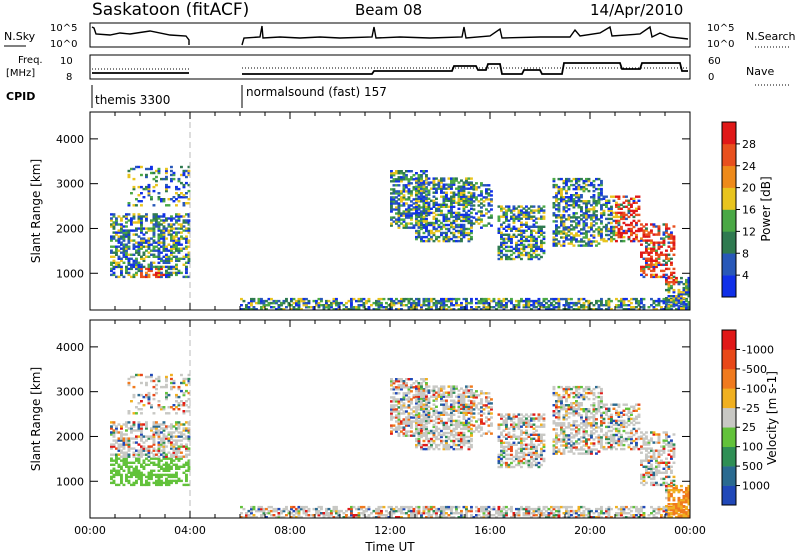  What do you see at coordinates (63, 28) in the screenshot?
I see `nsky-tick-top: 10^5` at bounding box center [63, 28].